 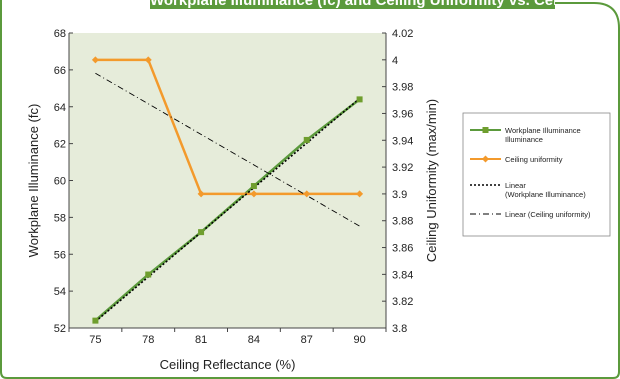 What do you see at coordinates (545, 194) in the screenshot?
I see `legend-label: (Workplane Illuminance)` at bounding box center [545, 194].